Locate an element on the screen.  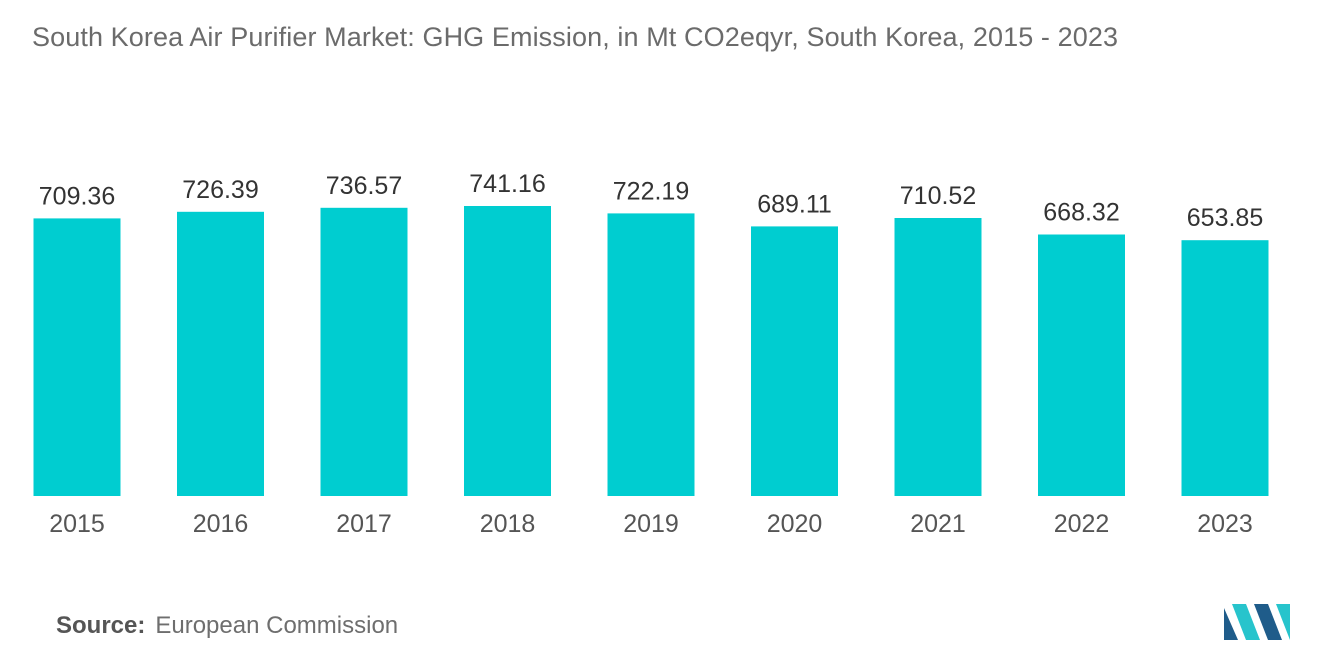
data-label-2019: 722.19 is located at coordinates (651, 191).